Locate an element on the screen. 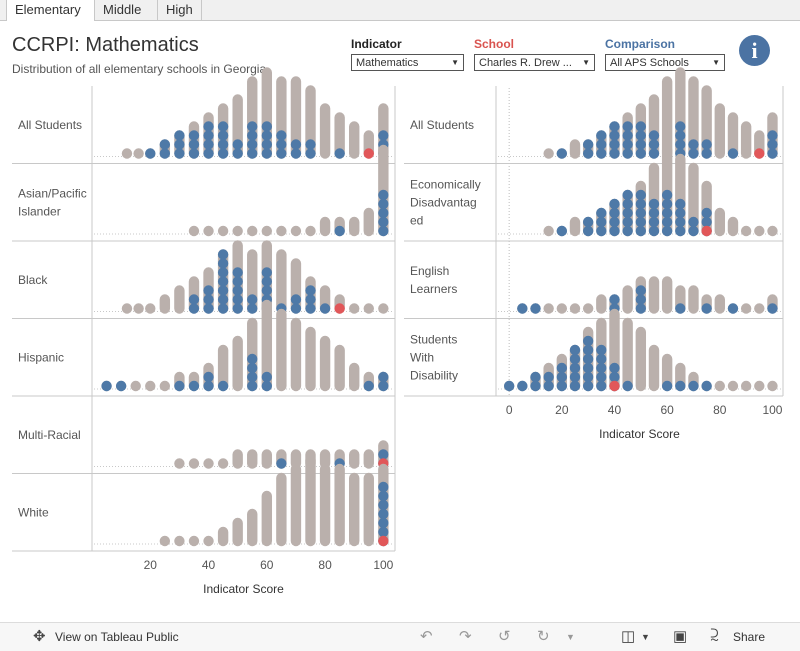  row-label: White is located at coordinates (33, 512).